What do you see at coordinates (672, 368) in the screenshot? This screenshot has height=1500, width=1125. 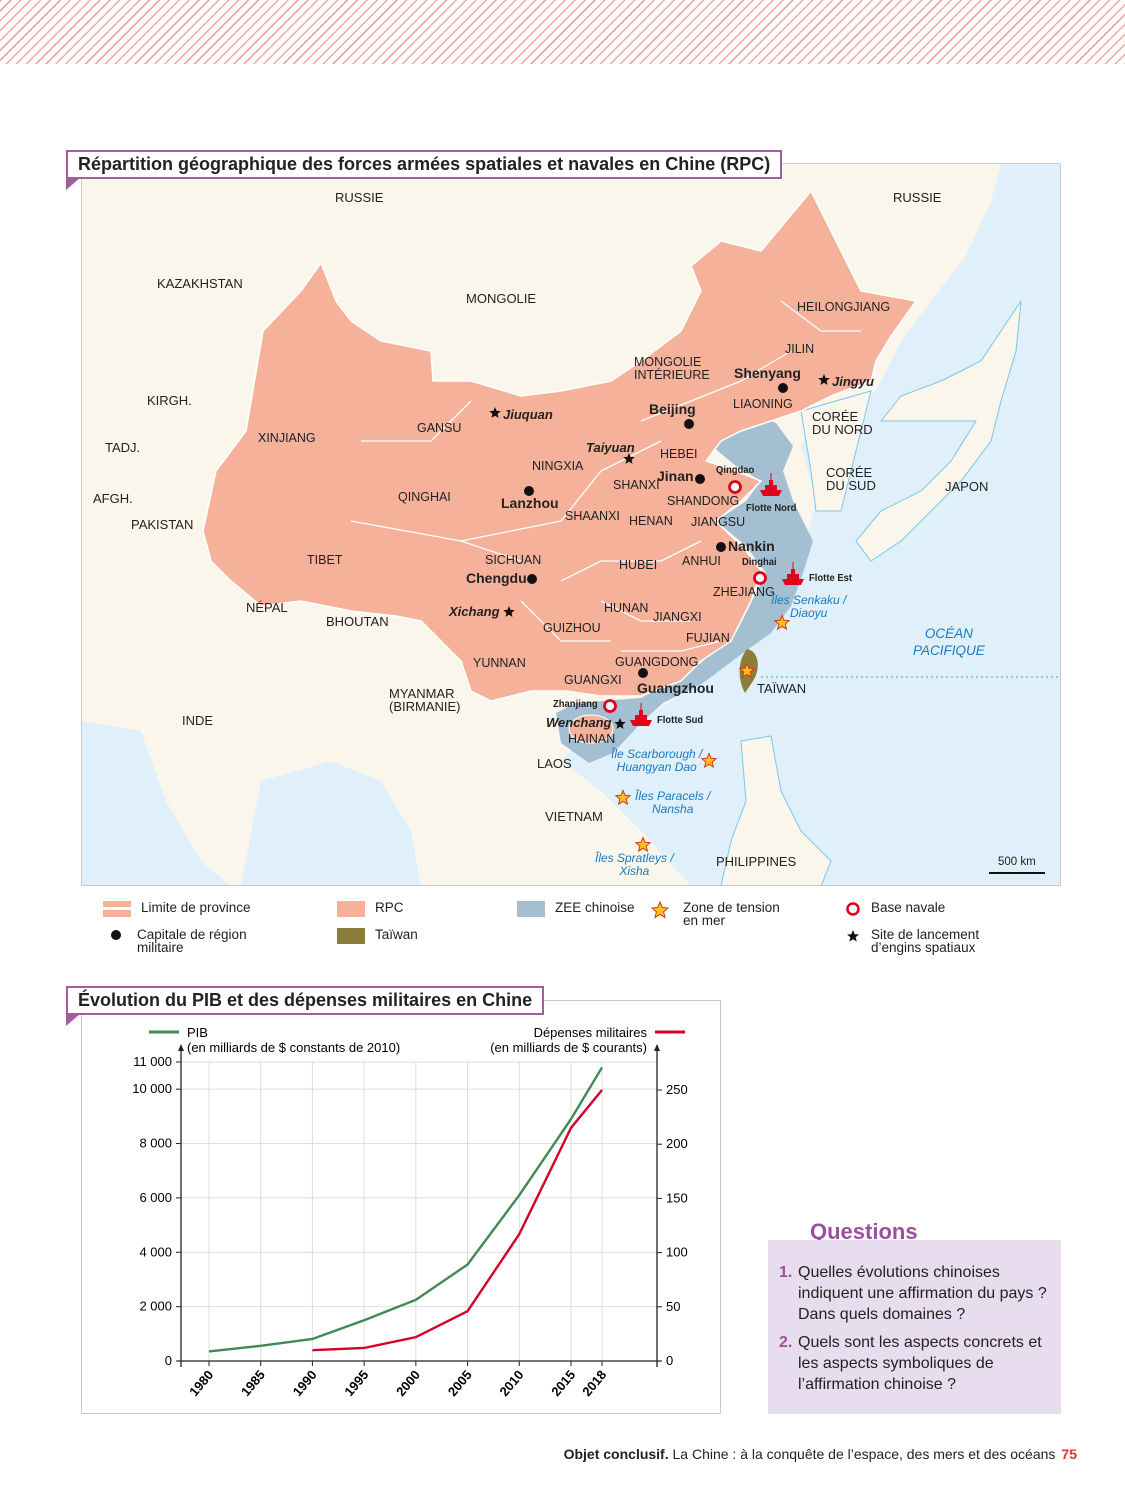 I see `map-label-province: MONGOLIE INTÉRIEURE` at bounding box center [672, 368].